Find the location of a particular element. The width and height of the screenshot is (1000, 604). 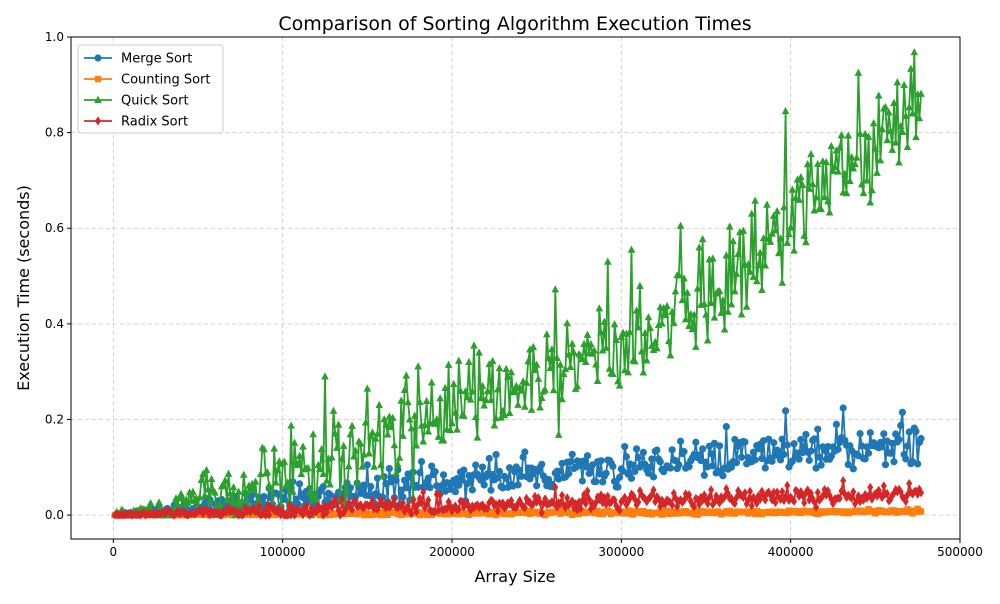

x-tick-label: 400000 is located at coordinates (791, 552).